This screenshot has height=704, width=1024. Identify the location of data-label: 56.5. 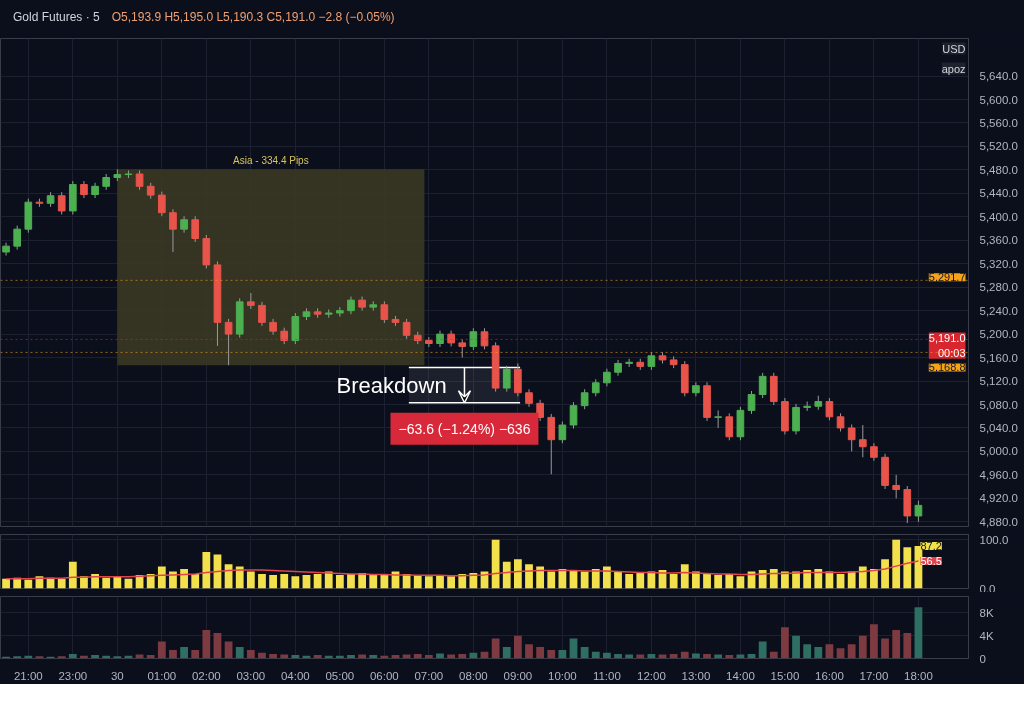
(931, 561).